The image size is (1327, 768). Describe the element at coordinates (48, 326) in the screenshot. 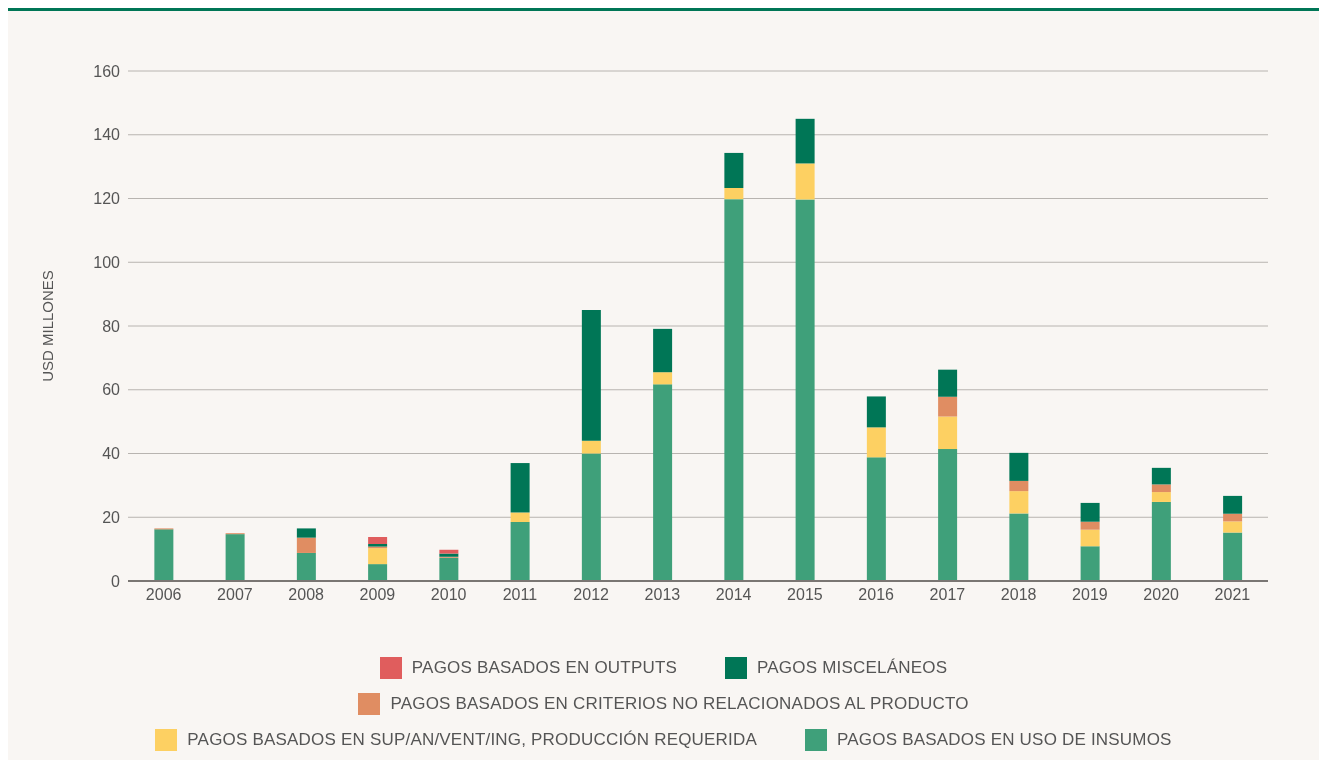

I see `y-axis-title: USD MILLONES` at that location.